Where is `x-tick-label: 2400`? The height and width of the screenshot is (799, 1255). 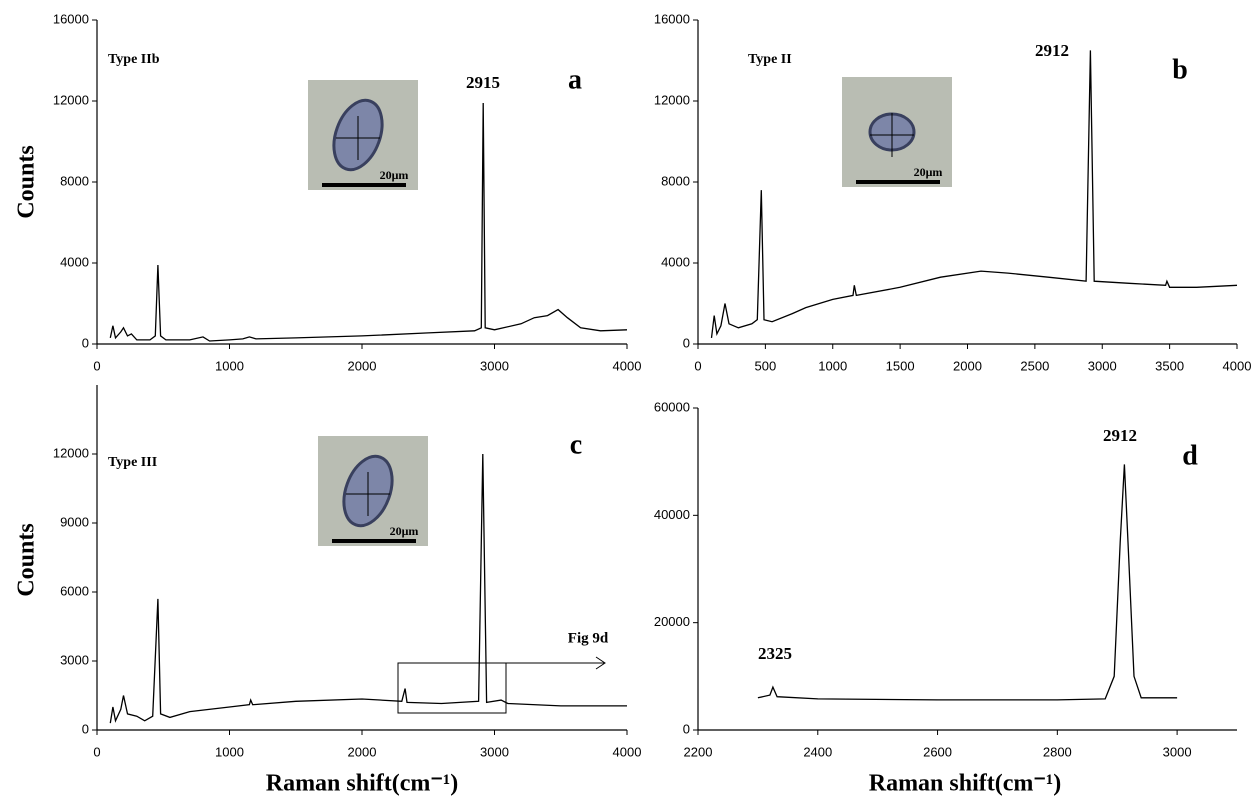
x-tick-label: 2400 is located at coordinates (817, 751).